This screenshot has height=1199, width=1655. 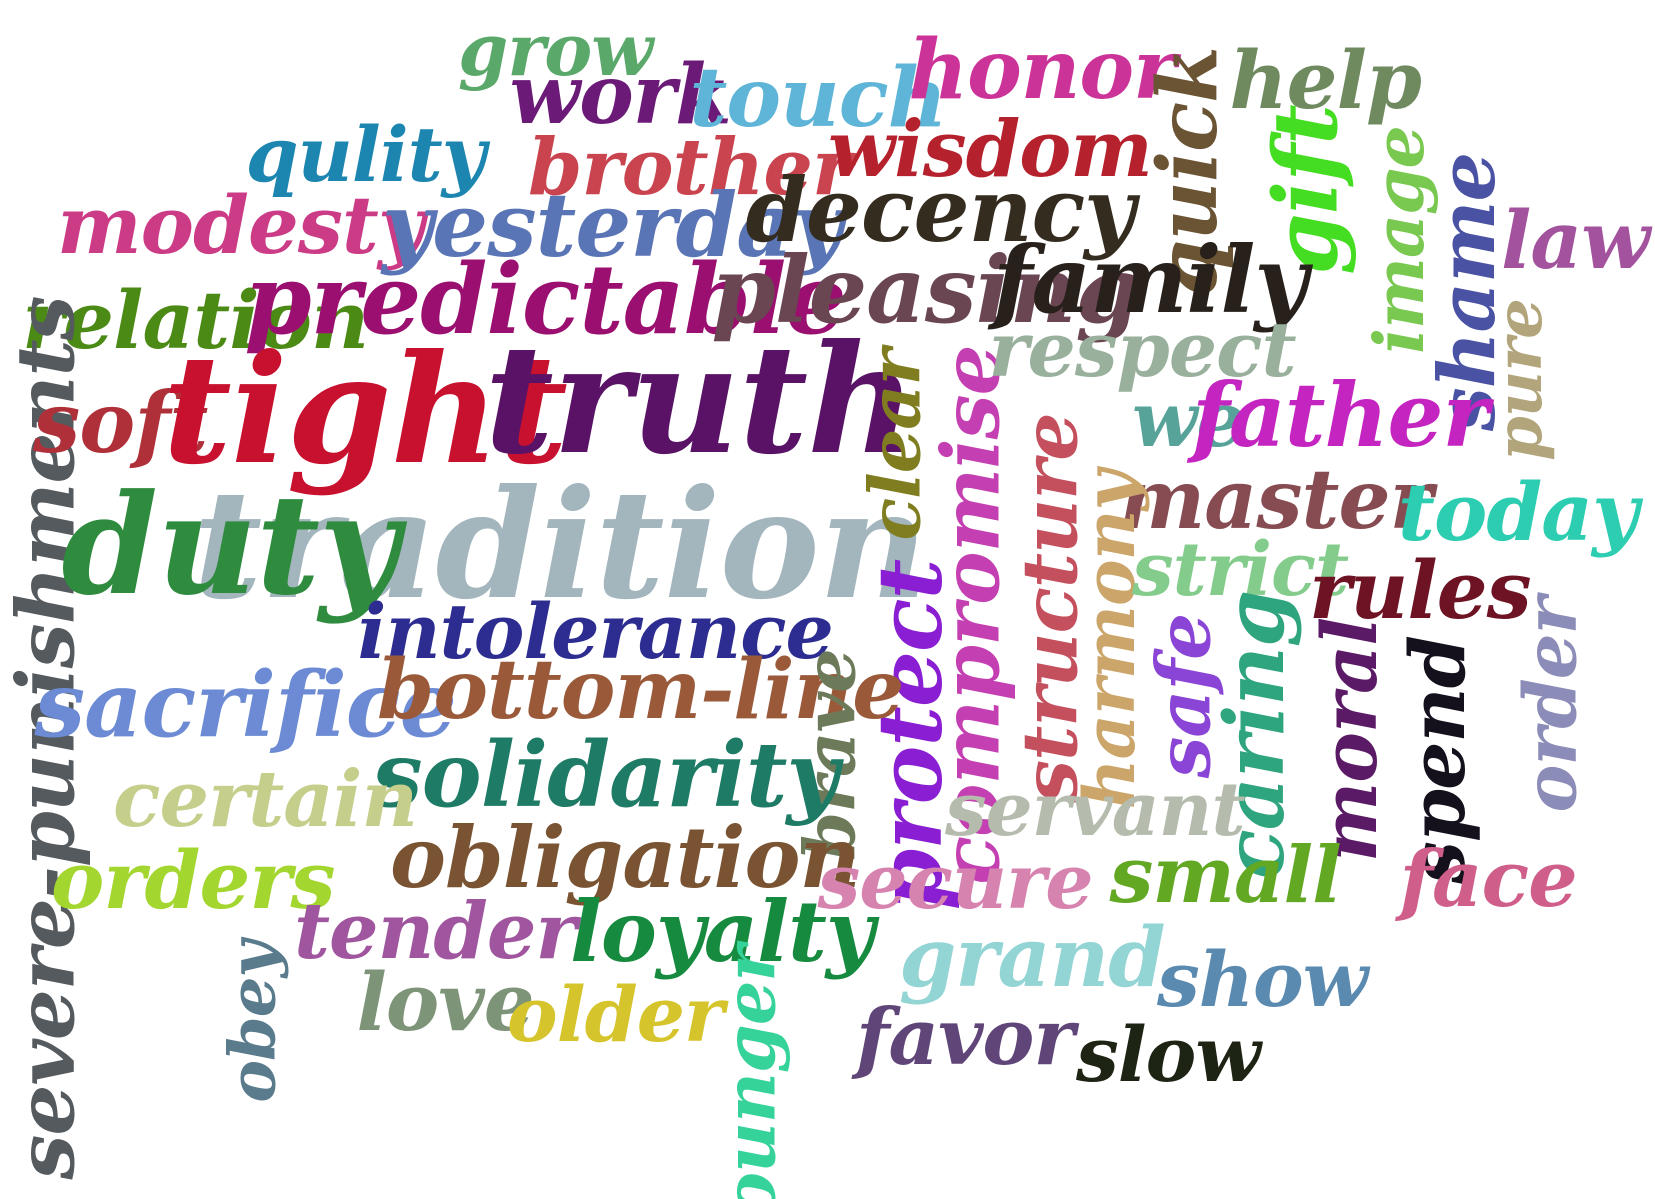 I want to click on word-rules: rules, so click(x=1420, y=590).